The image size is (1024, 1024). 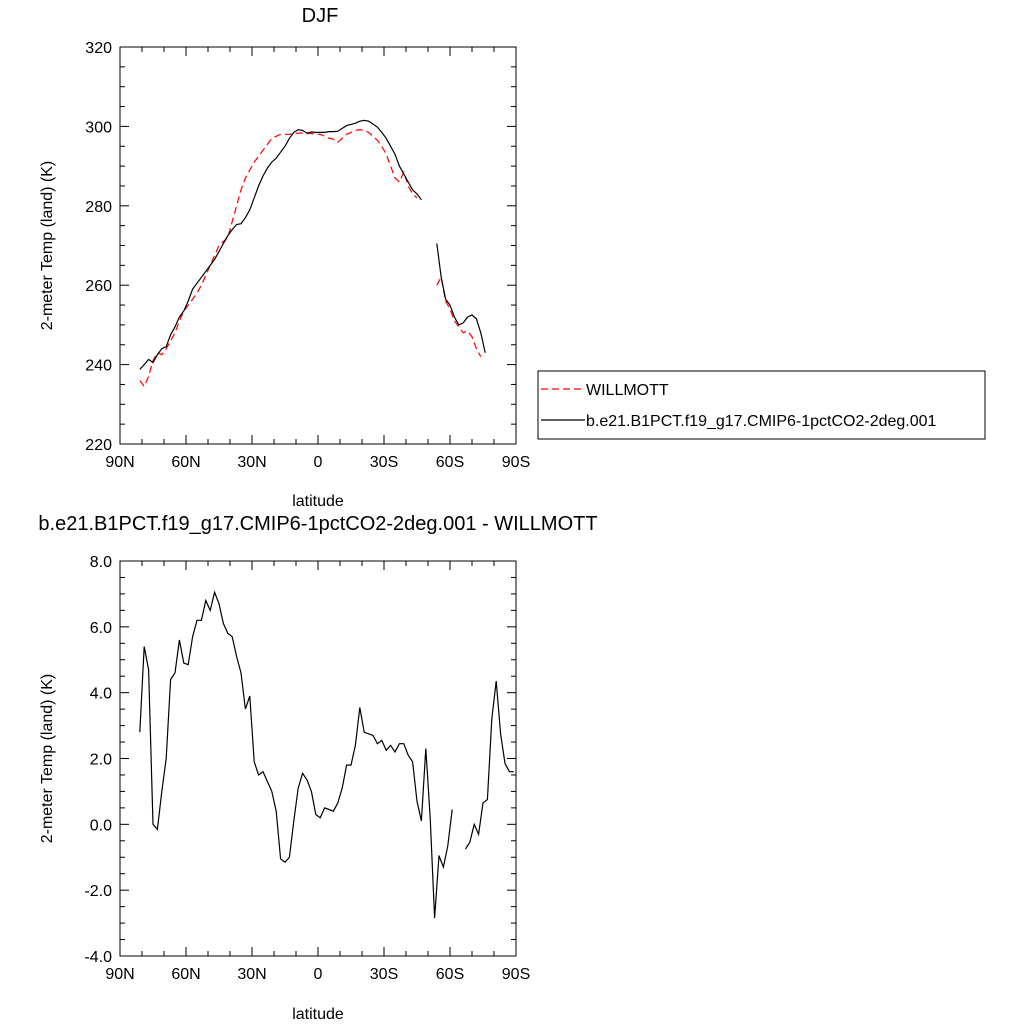 What do you see at coordinates (98, 127) in the screenshot?
I see `y-tick-label: 300` at bounding box center [98, 127].